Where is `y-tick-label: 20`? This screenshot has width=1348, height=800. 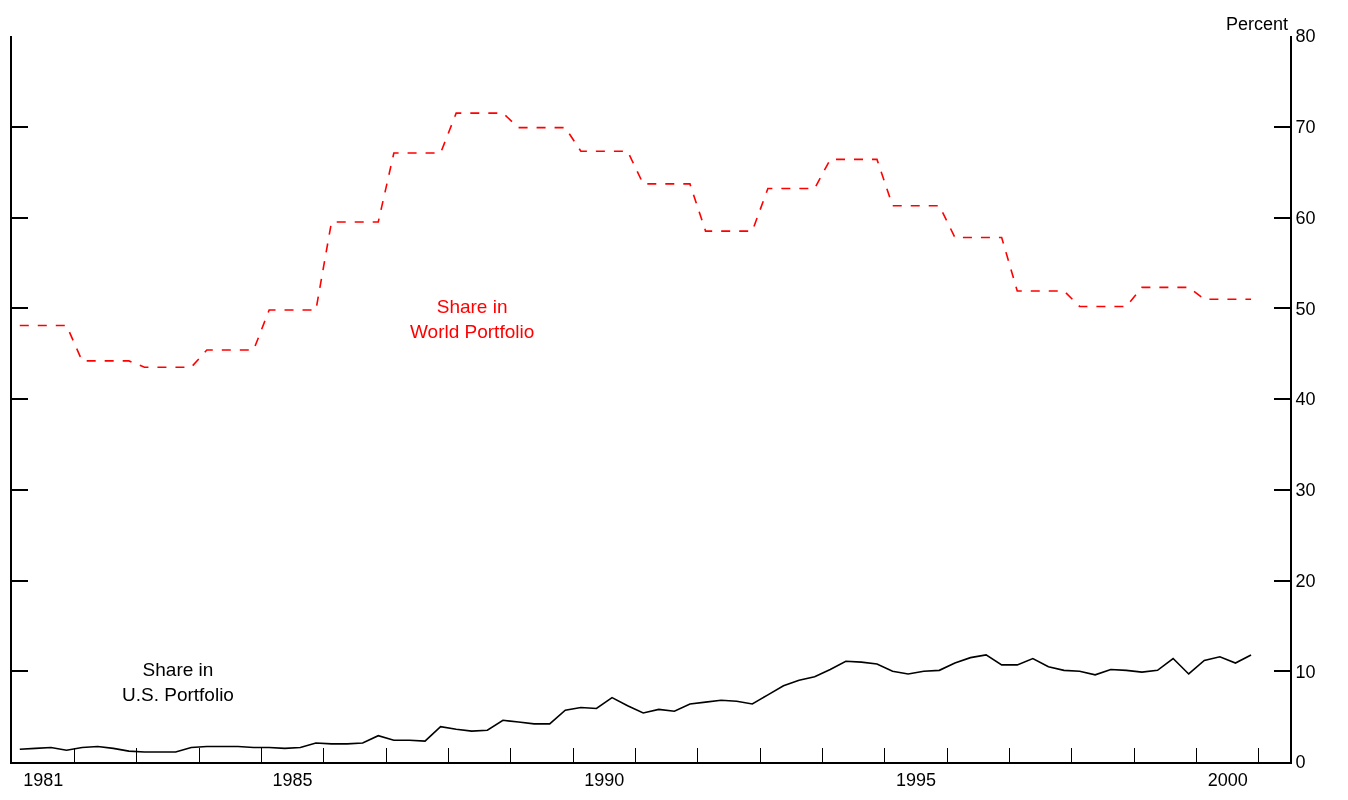
y-tick-label: 20 is located at coordinates (1305, 580).